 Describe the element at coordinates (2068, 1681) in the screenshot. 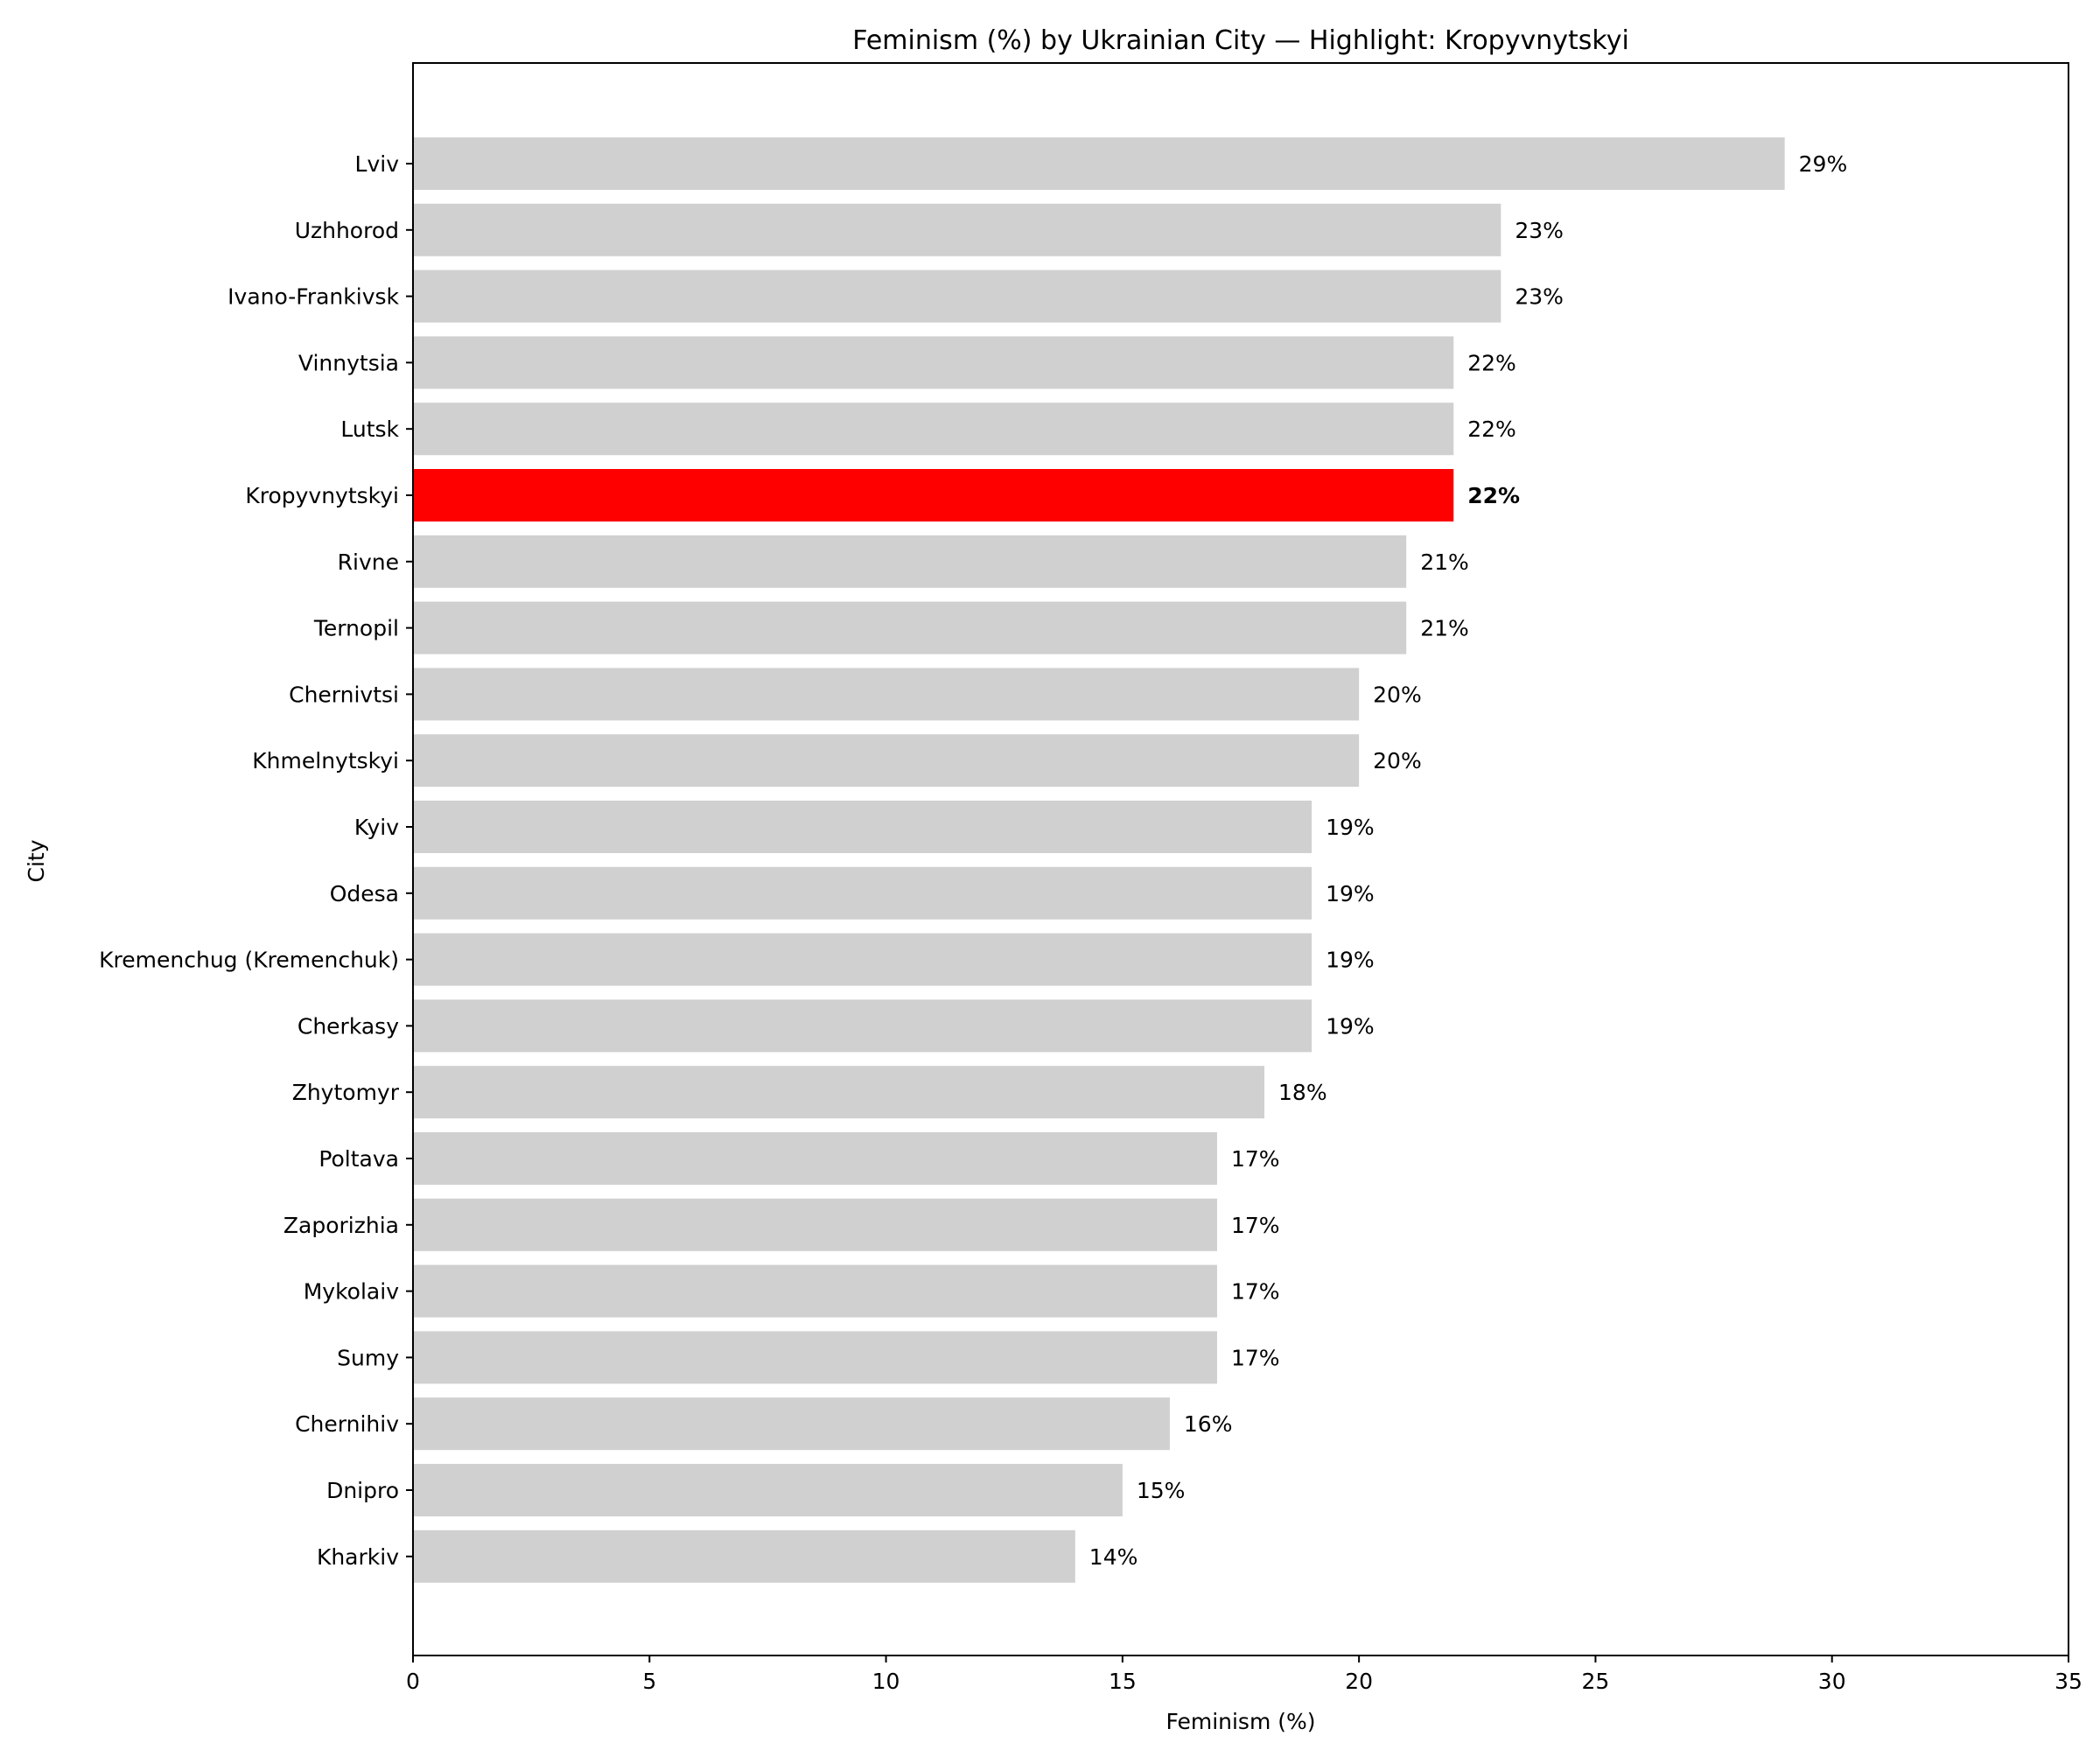

I see `x-tick-label: 35` at that location.